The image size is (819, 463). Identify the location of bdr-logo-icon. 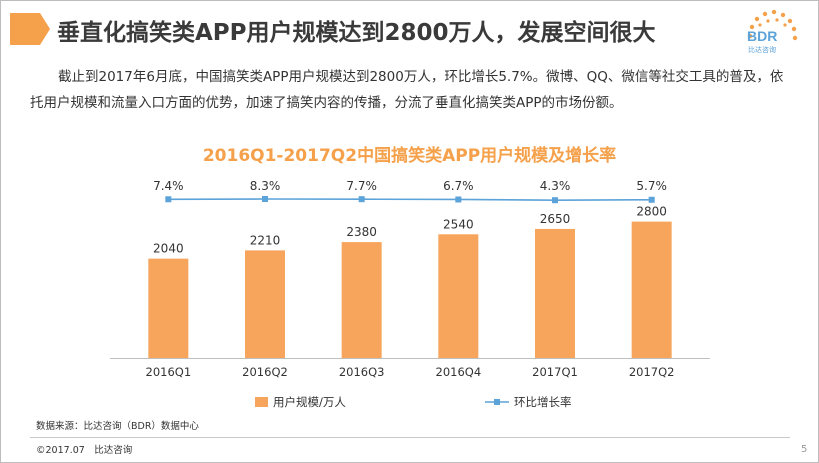
(772, 25).